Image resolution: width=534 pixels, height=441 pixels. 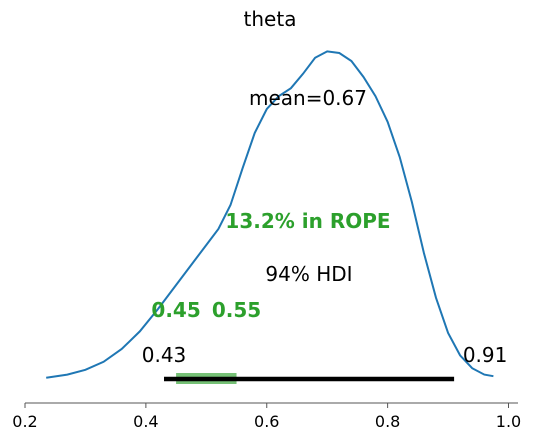 What do you see at coordinates (236, 310) in the screenshot?
I see `rope-high-label: 0.55` at bounding box center [236, 310].